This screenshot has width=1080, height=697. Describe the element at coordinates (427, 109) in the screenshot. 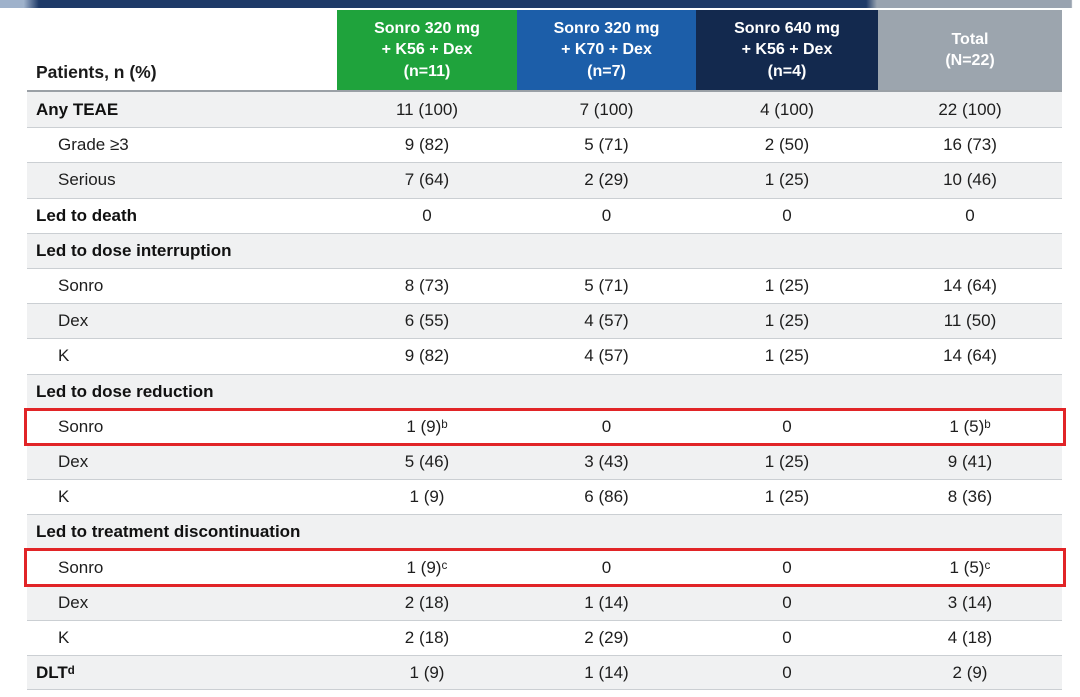

I see `cell-value: 11 (100)` at that location.